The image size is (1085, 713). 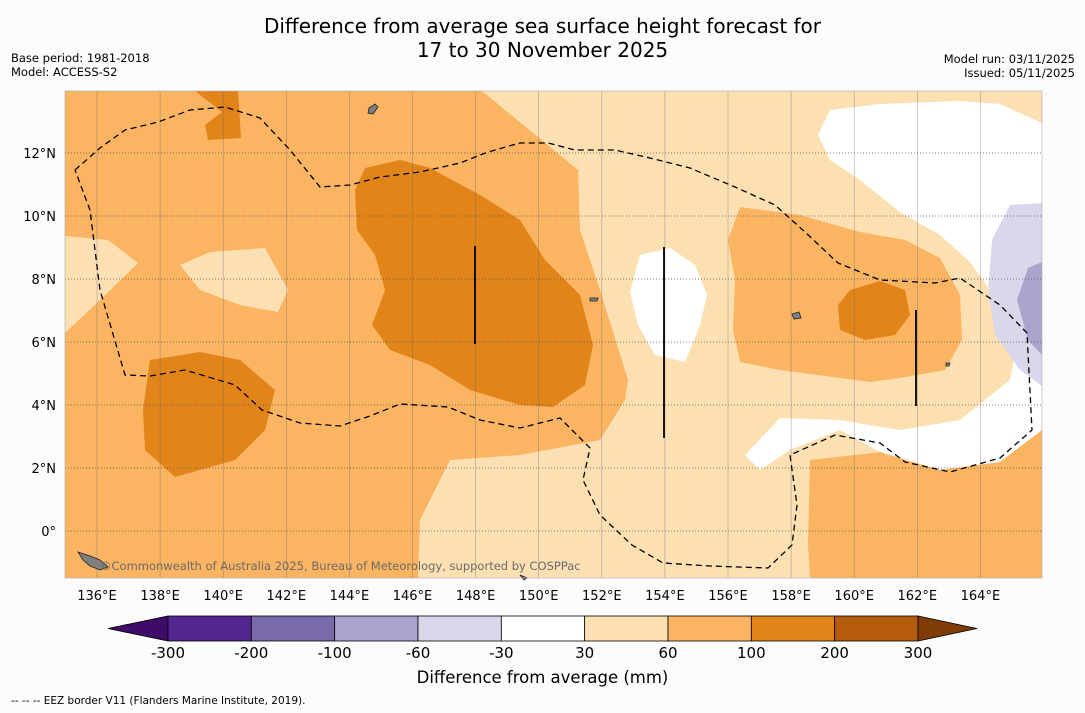 I want to click on longitude-label: 136°E, so click(x=97, y=596).